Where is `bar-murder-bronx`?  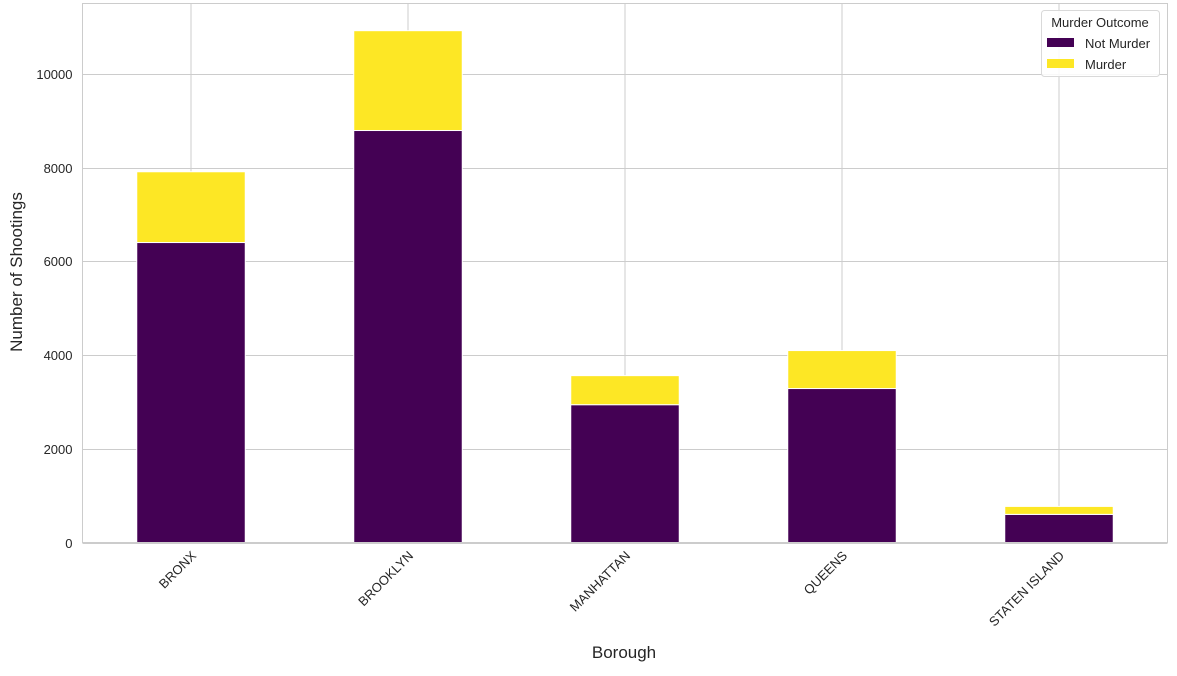
bar-murder-bronx is located at coordinates (191, 207).